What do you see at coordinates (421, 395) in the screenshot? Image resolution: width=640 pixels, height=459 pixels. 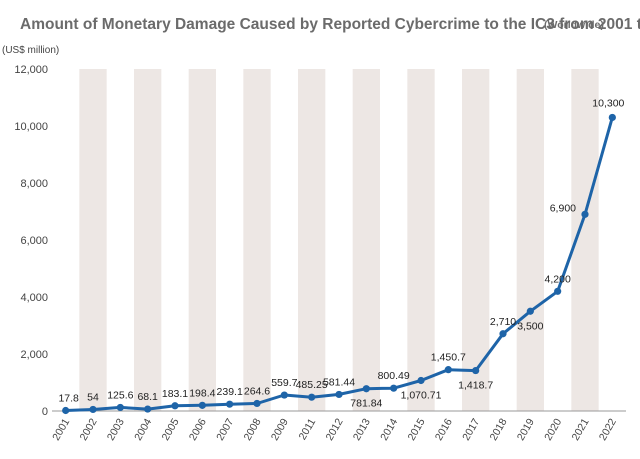 I see `data-label-2015: 1,070.71` at bounding box center [421, 395].